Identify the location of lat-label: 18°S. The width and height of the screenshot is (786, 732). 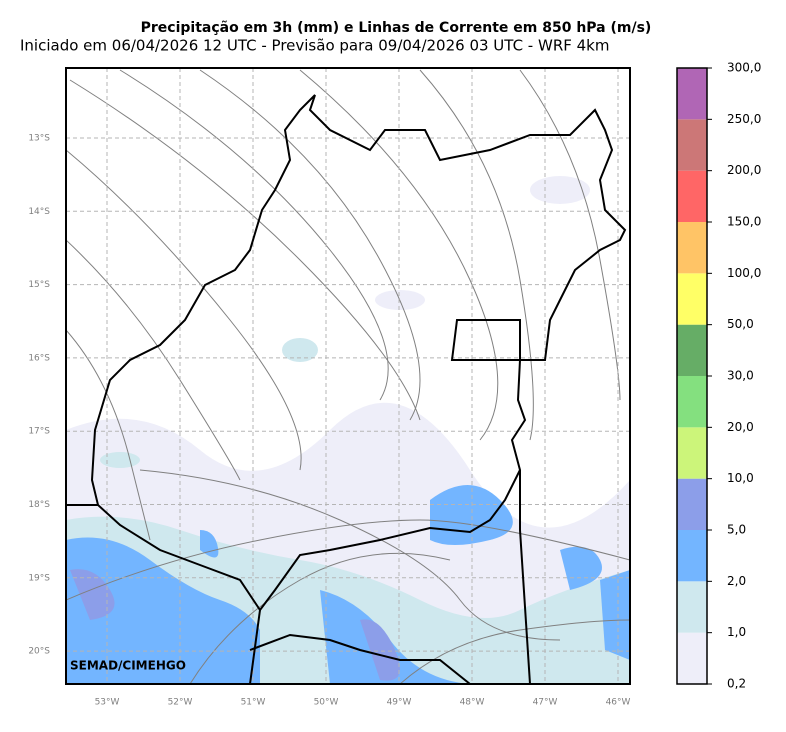
(39, 505).